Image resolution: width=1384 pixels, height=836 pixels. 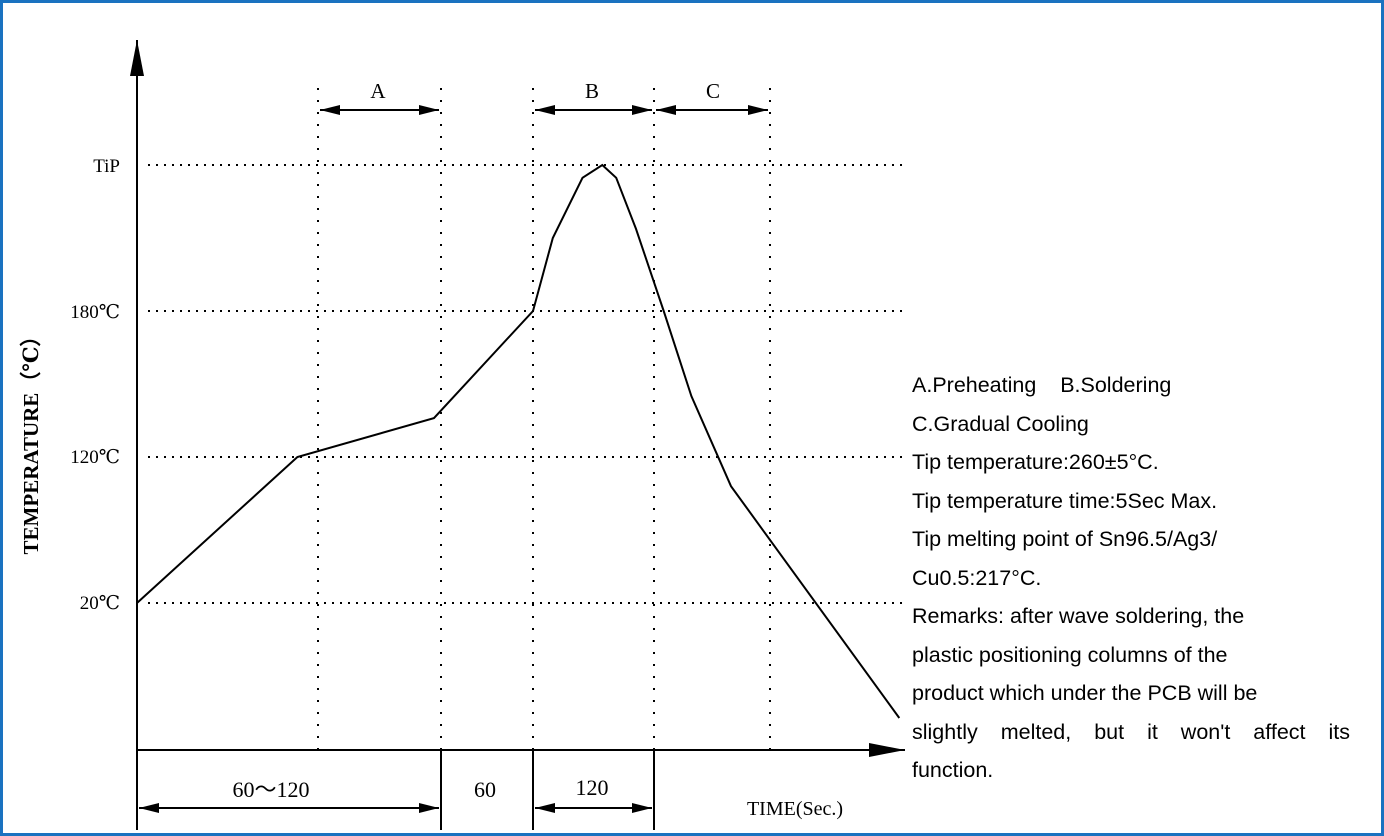 I want to click on interval-1-label: 60～120, so click(x=270, y=789).